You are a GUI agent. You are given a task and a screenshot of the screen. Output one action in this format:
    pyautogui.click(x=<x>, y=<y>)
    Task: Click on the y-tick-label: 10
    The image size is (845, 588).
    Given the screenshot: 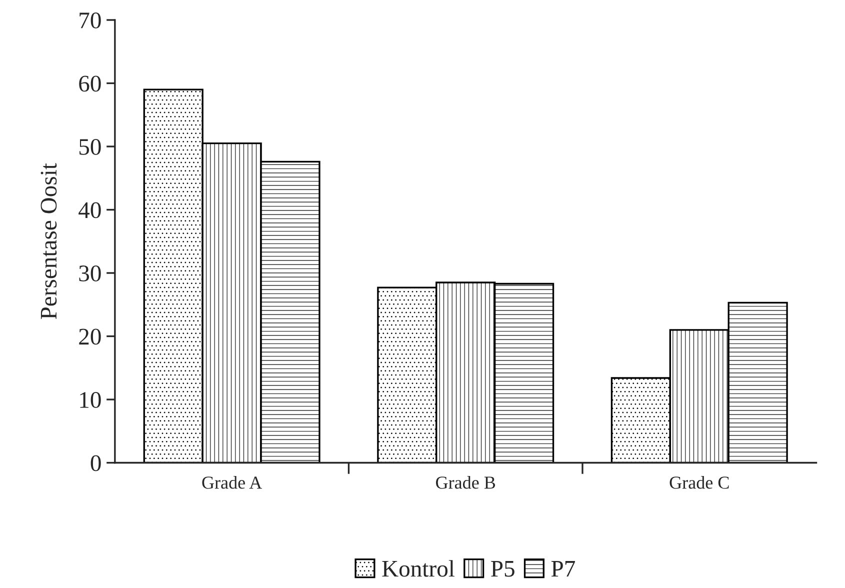 What is the action you would take?
    pyautogui.click(x=90, y=400)
    